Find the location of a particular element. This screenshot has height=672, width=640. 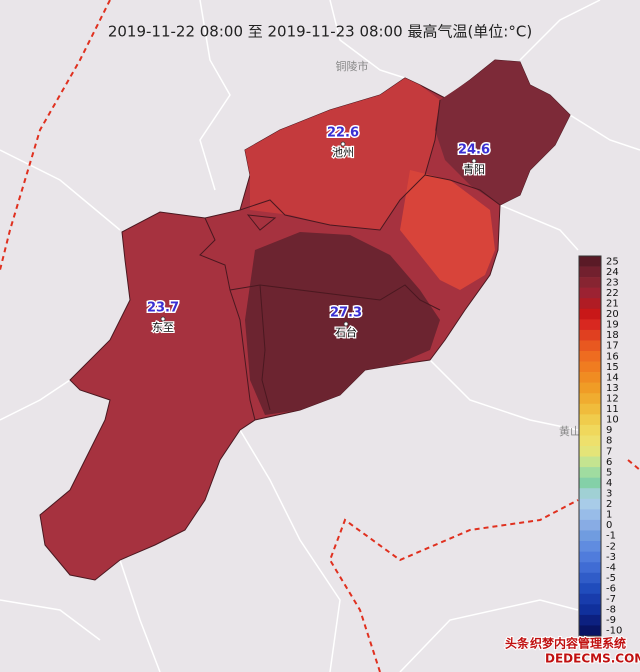

legend-frame is located at coordinates (590, 446).